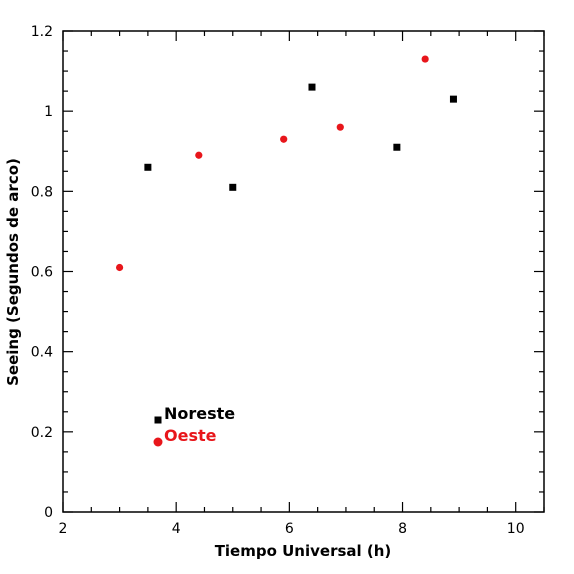 The height and width of the screenshot is (574, 574). I want to click on legend-marker-noreste, so click(158, 420).